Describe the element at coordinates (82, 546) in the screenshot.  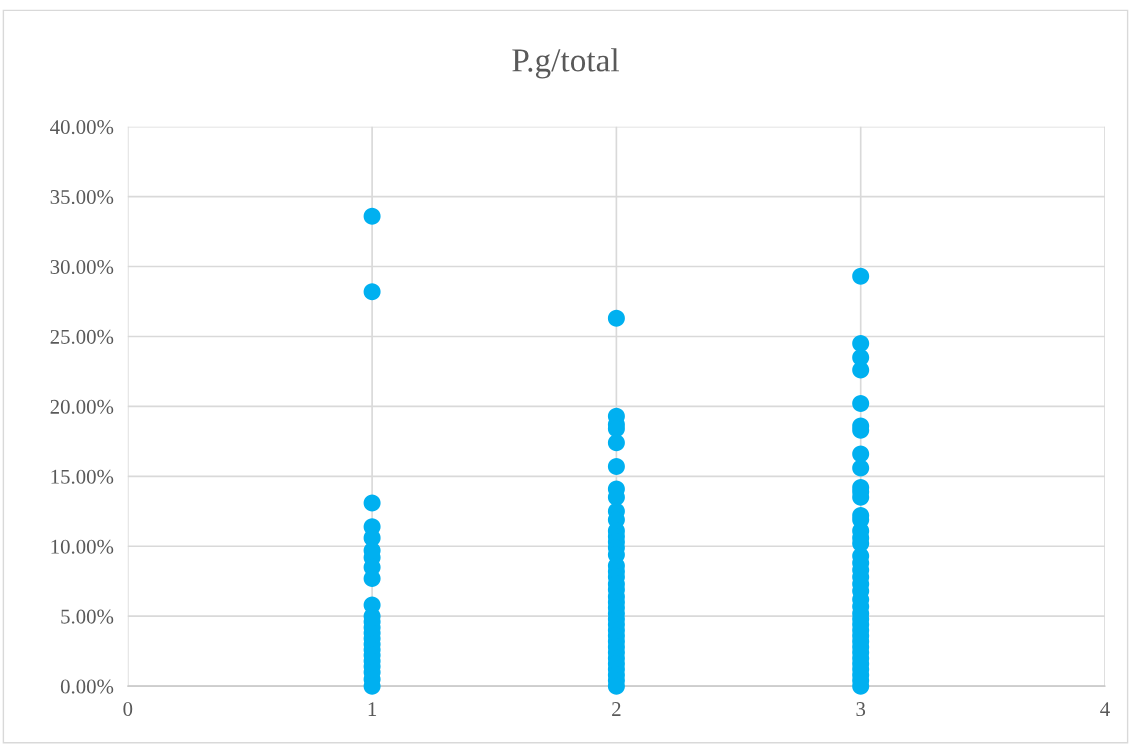
I see `y-tick-label: 10.00%` at that location.